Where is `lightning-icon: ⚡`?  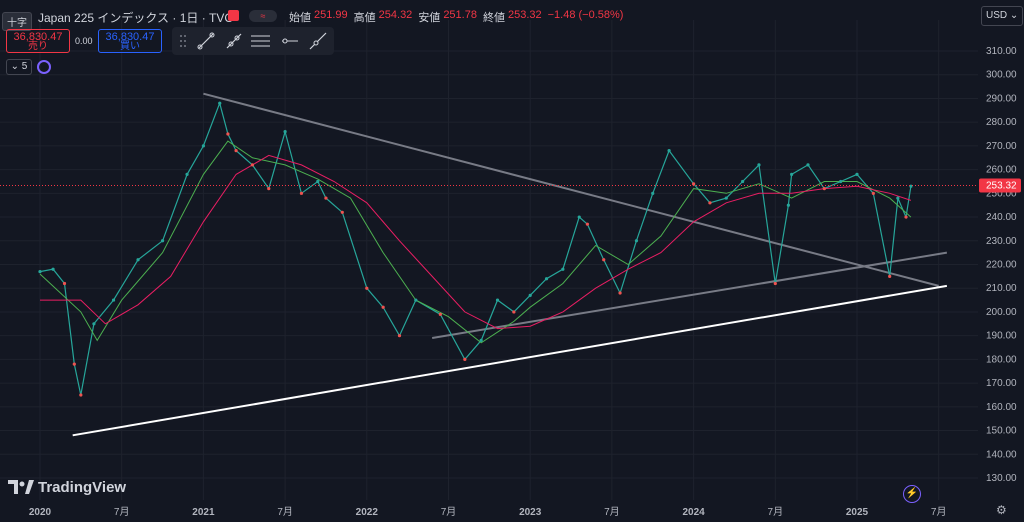
lightning-icon: ⚡ is located at coordinates (912, 494).